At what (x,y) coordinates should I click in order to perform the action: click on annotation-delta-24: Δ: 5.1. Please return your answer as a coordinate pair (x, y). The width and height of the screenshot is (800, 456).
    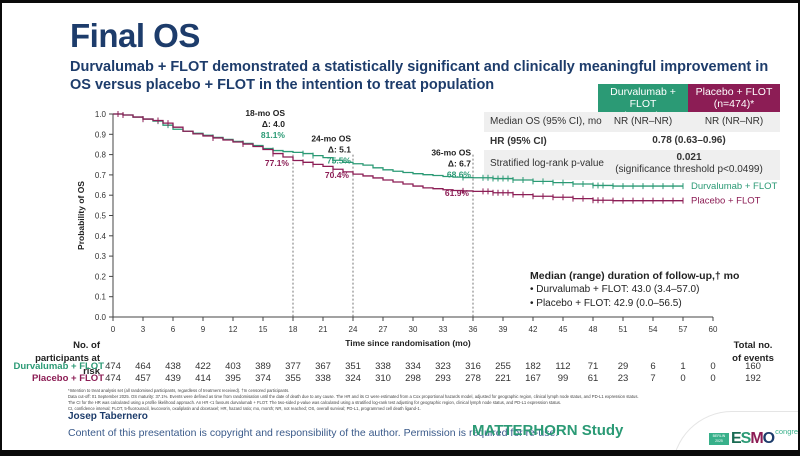
    Looking at the image, I should click on (339, 149).